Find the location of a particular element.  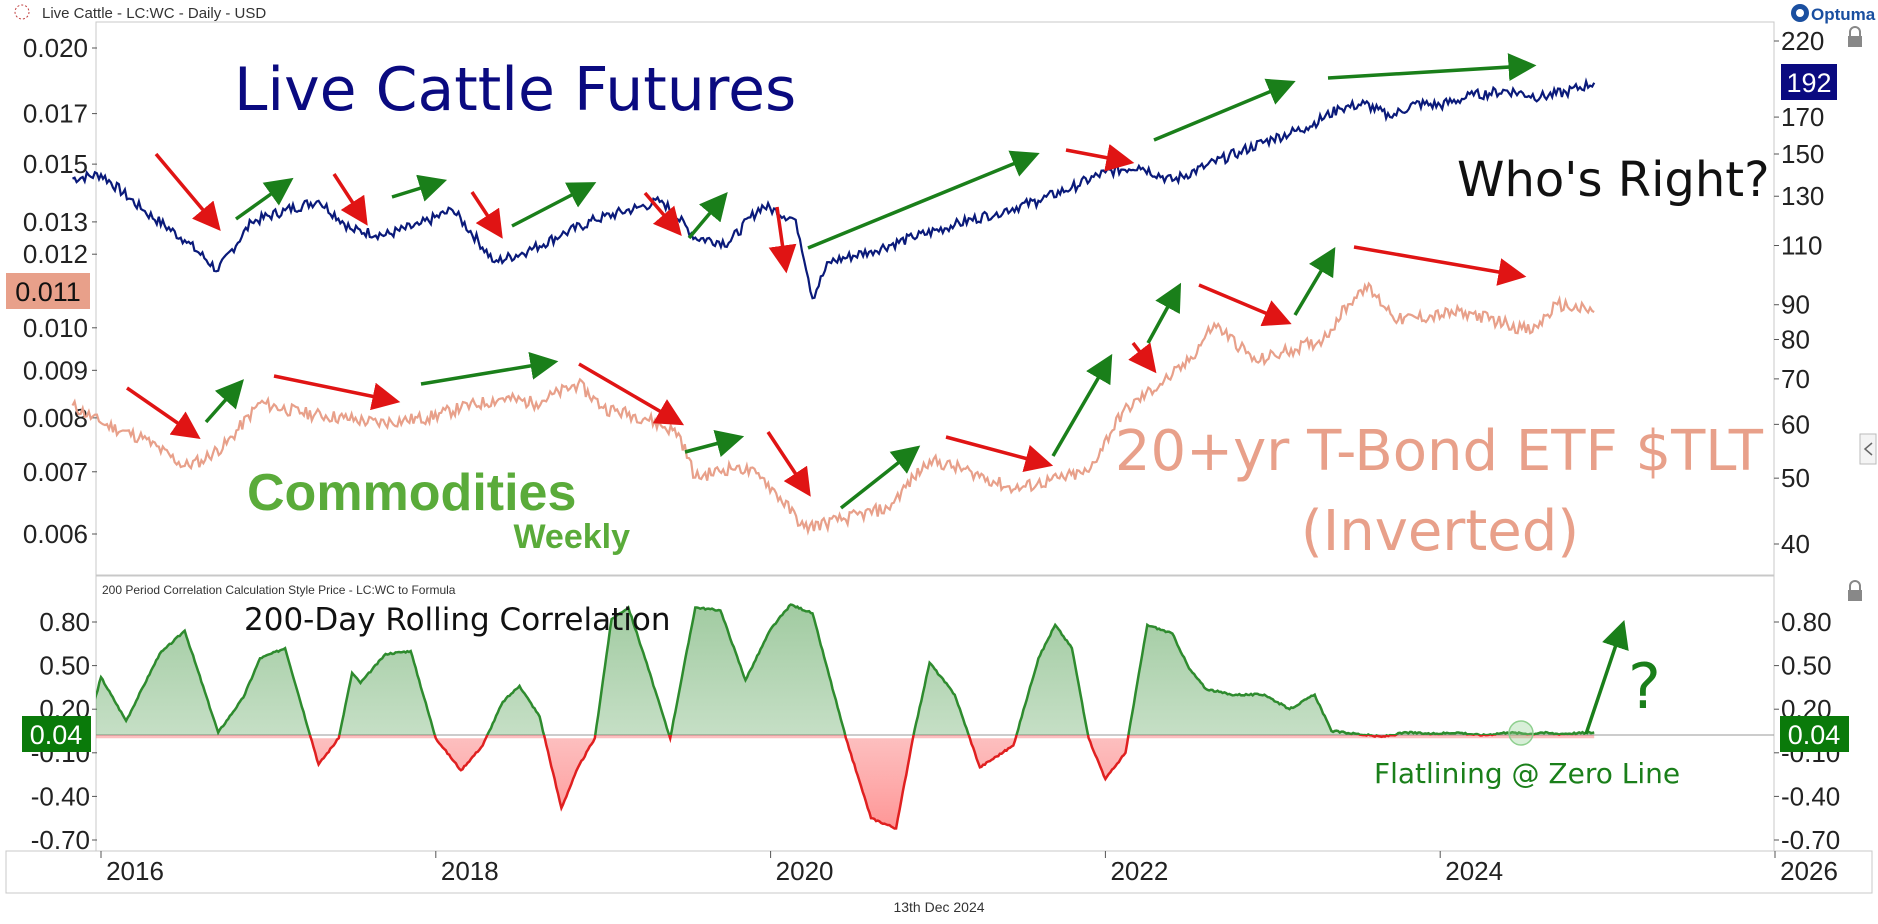

x-axis-frame is located at coordinates (939, 872).